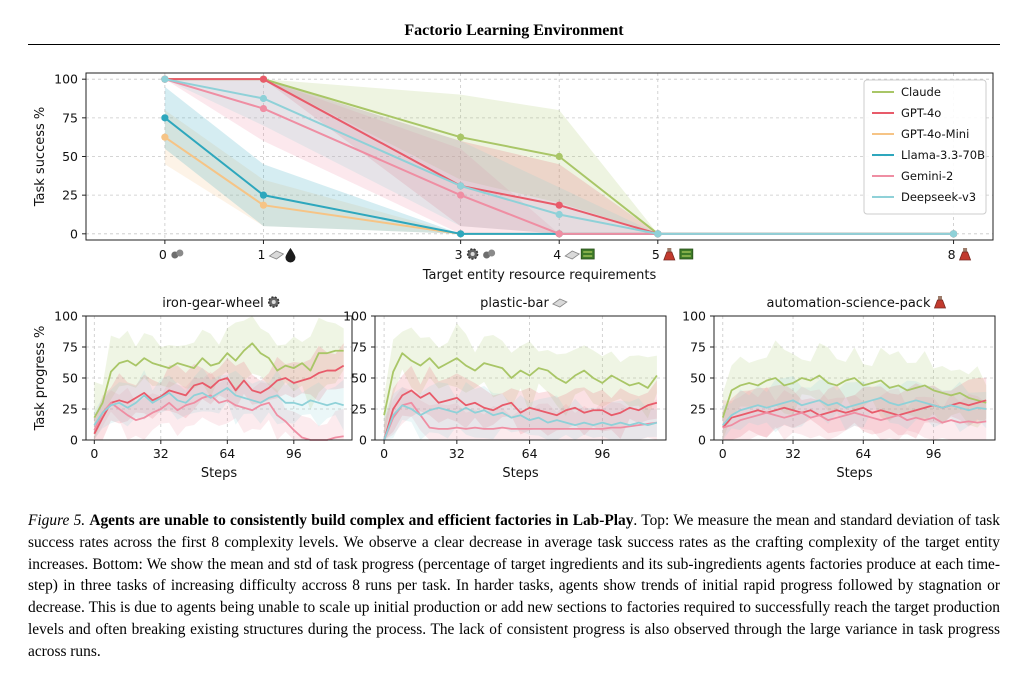 Image resolution: width=1028 pixels, height=673 pixels. Describe the element at coordinates (294, 453) in the screenshot. I see `x-tick-label: 96` at that location.